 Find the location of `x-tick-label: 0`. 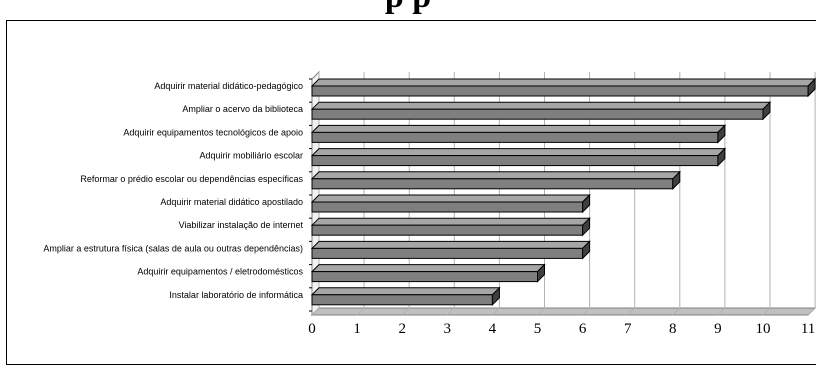

x-tick-label: 0 is located at coordinates (312, 329).